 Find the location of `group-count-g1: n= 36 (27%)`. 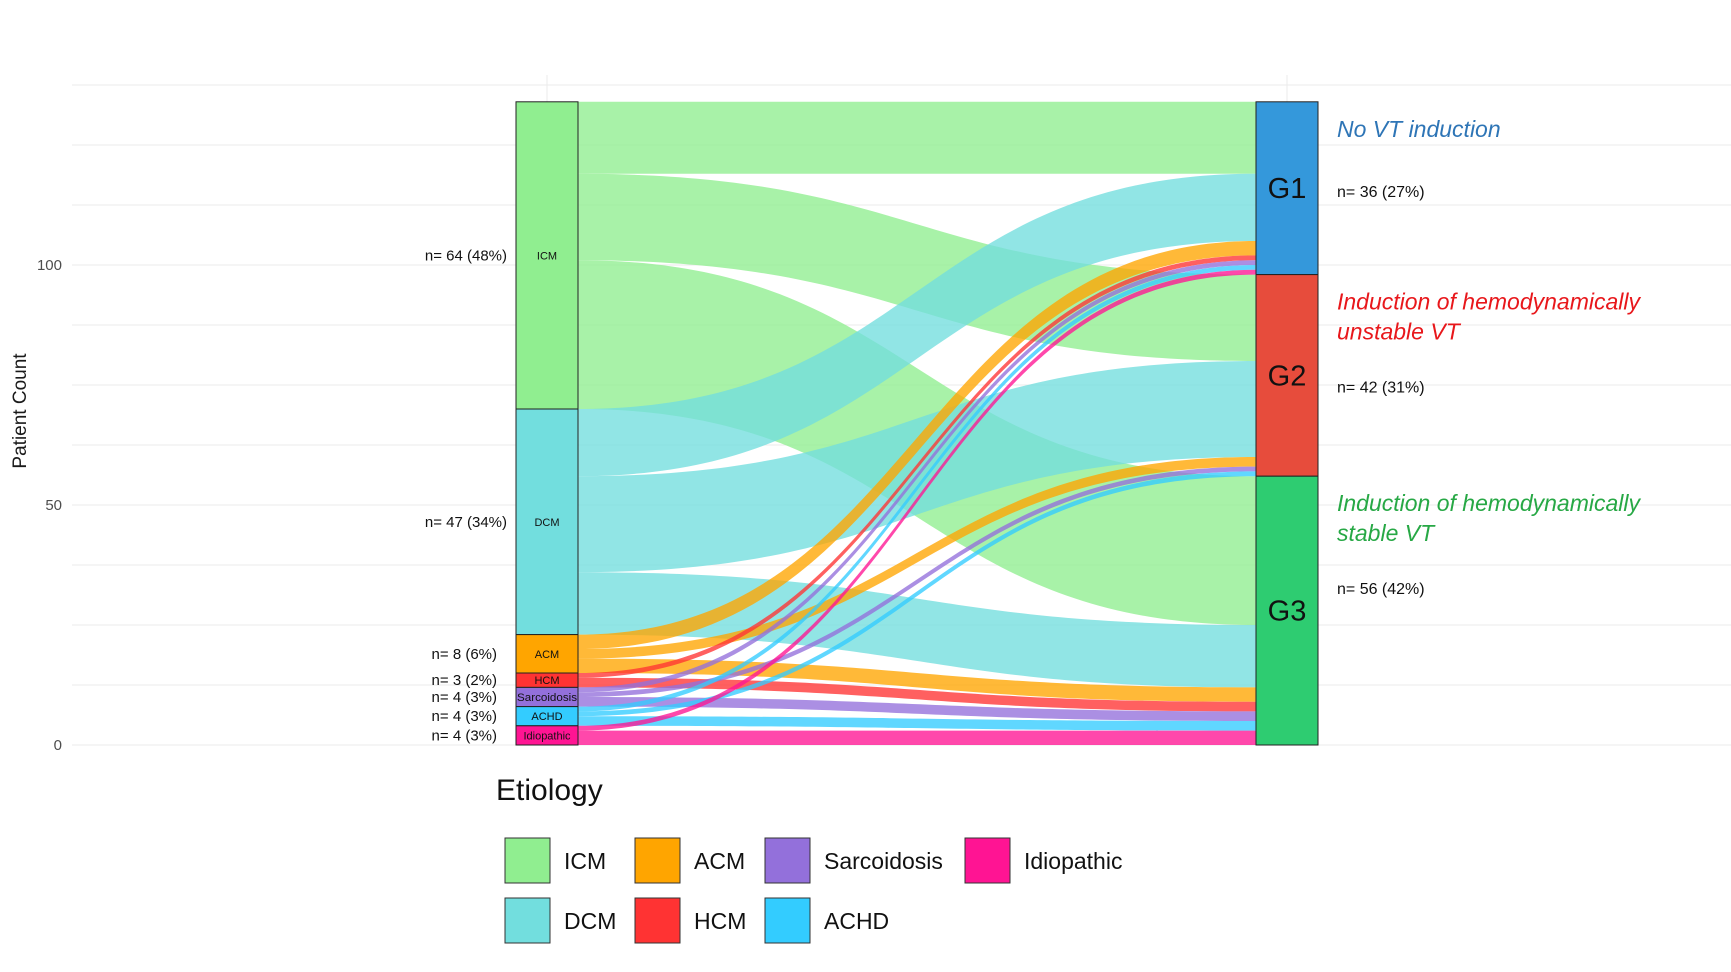

group-count-g1: n= 36 (27%) is located at coordinates (1381, 192).